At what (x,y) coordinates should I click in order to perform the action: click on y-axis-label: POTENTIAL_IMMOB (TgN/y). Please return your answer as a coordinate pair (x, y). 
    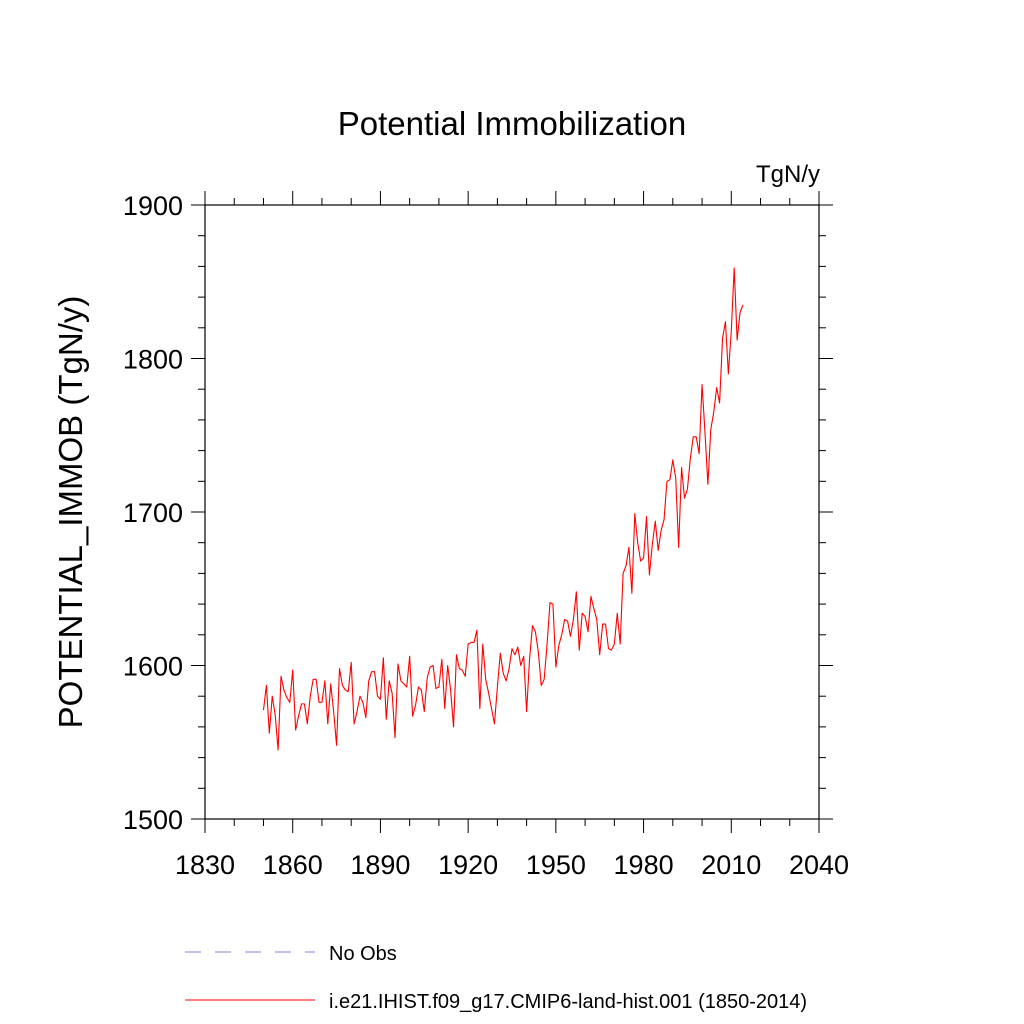
    Looking at the image, I should click on (70, 512).